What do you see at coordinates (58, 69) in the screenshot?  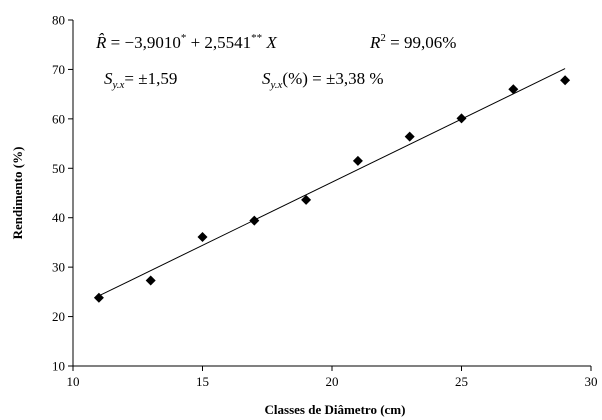 I see `y-tick-label: 70` at bounding box center [58, 69].